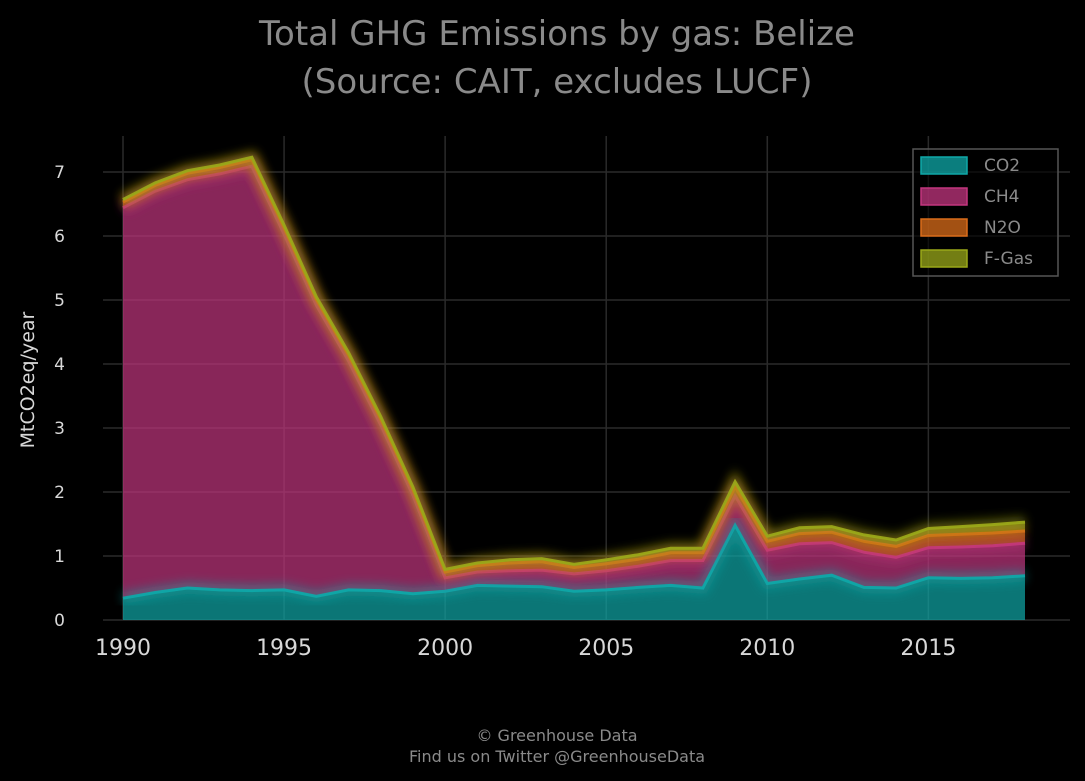 Image resolution: width=1085 pixels, height=781 pixels. What do you see at coordinates (944, 258) in the screenshot?
I see `legend-swatch-fgas` at bounding box center [944, 258].